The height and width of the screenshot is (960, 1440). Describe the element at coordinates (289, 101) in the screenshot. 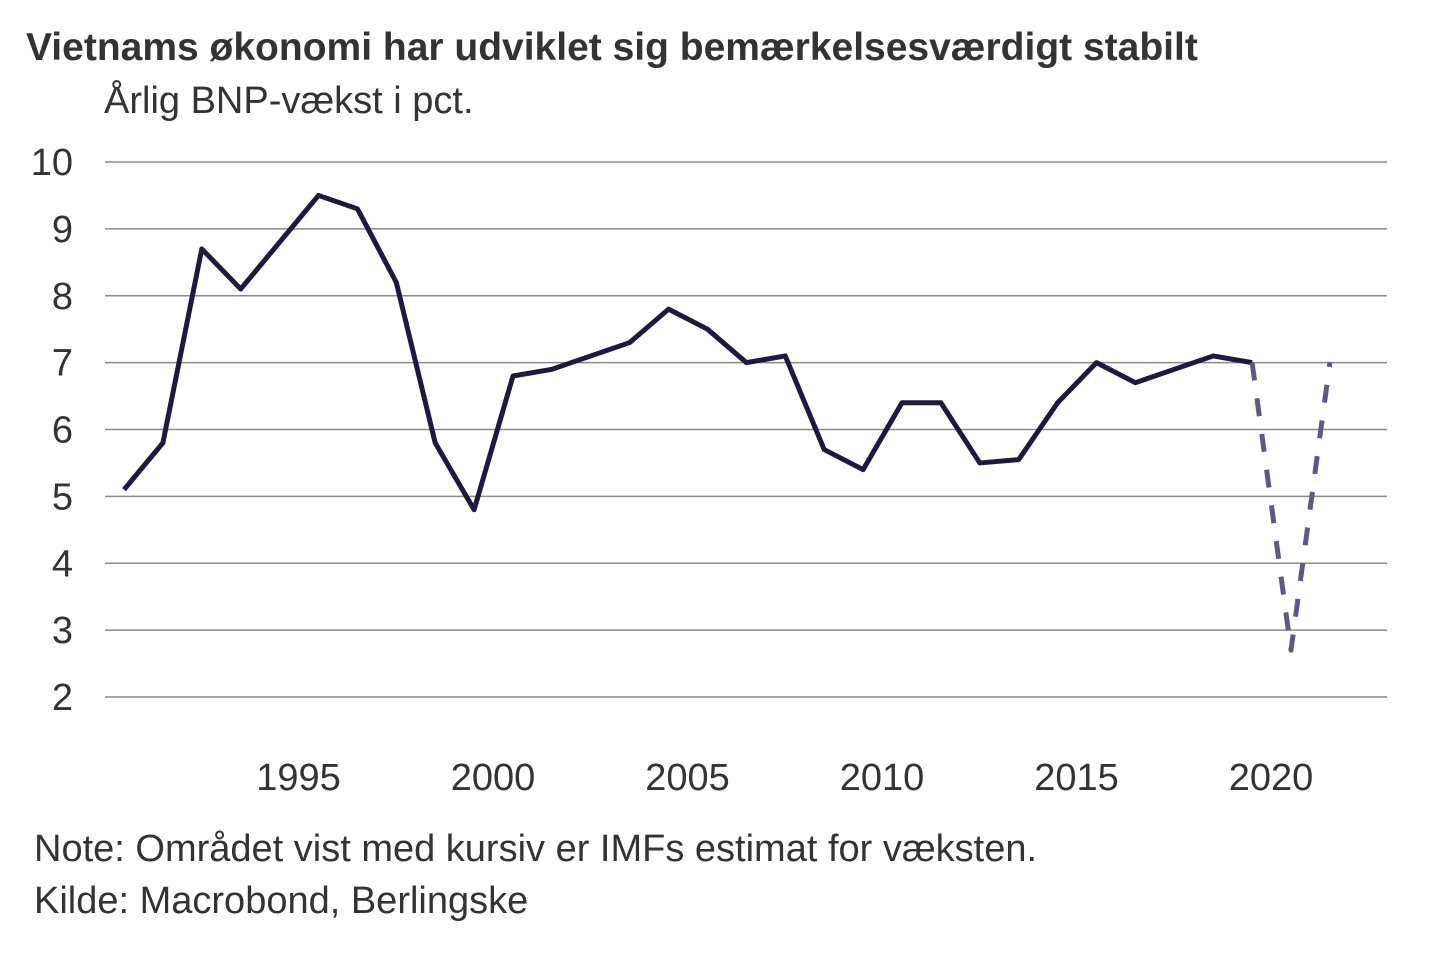

I see `y-axis-label: Årlig BNP-vækst i pct.` at that location.